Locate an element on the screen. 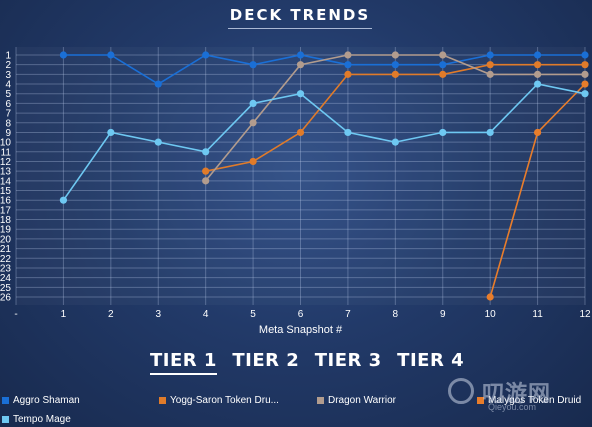 This screenshot has height=427, width=592. legend-item-tempo-mage: Tempo Mage is located at coordinates (36, 419).